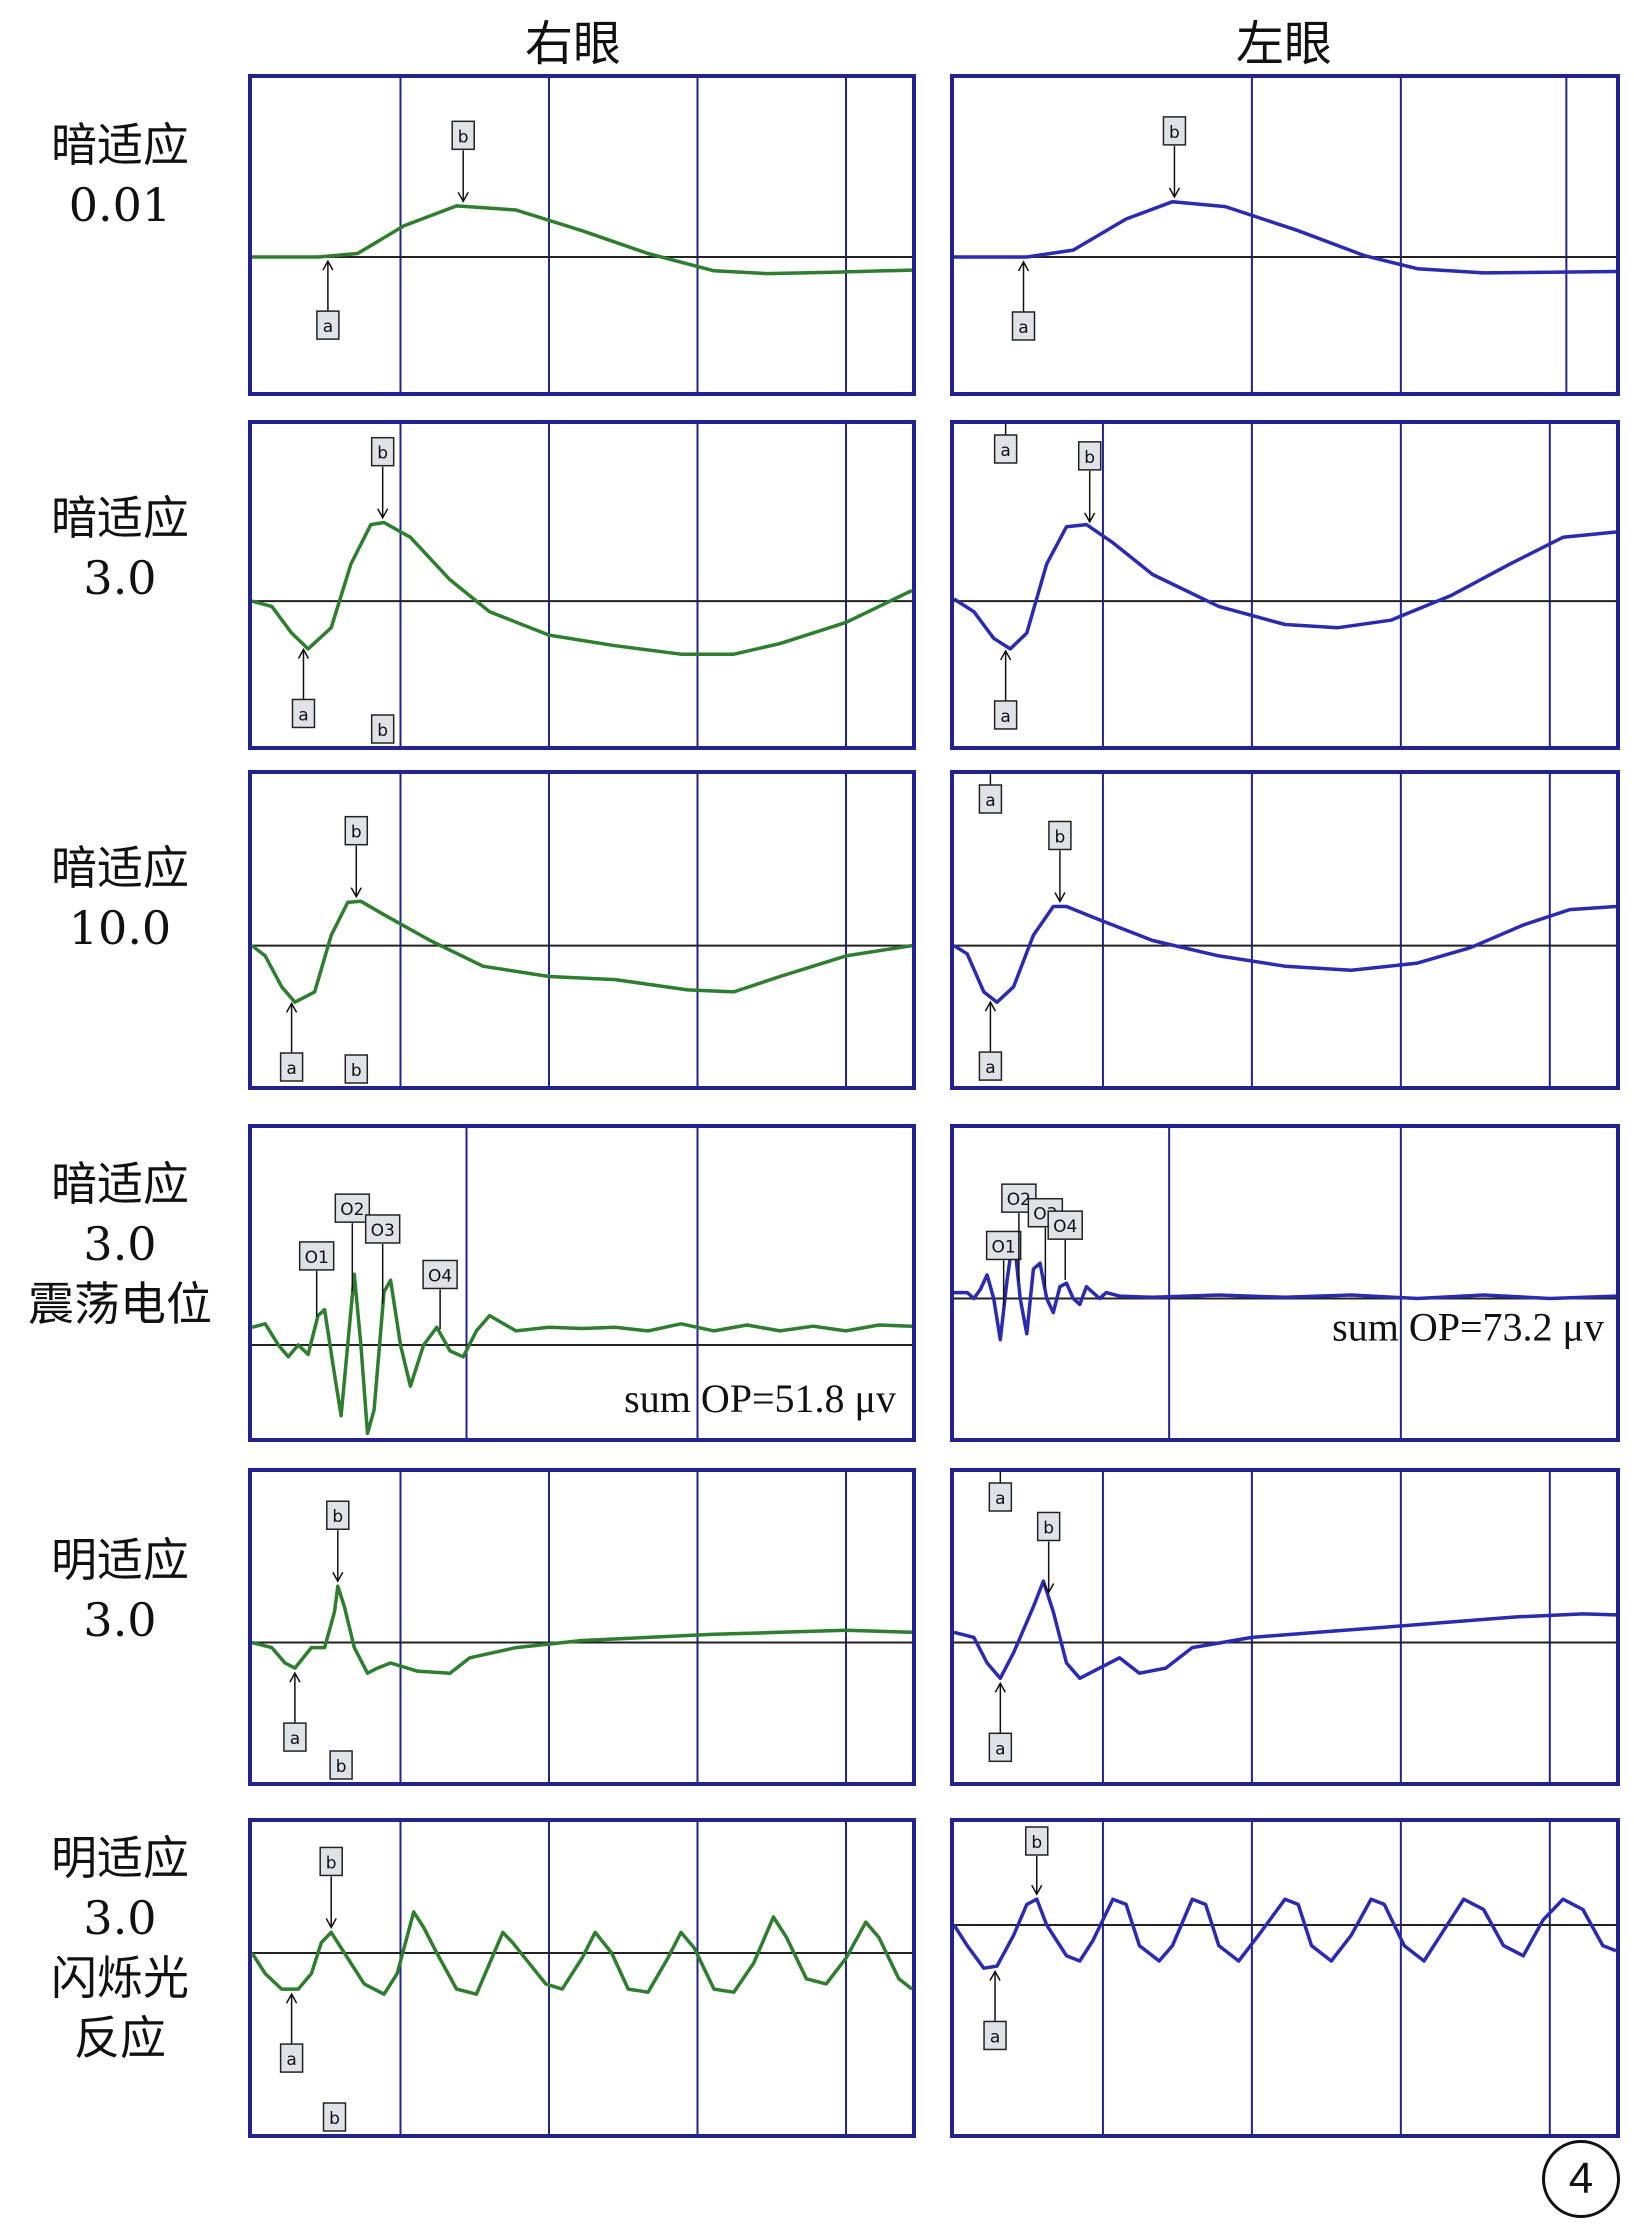 This screenshot has width=1634, height=2236. I want to click on erg-panel-right-row-2: b a b, so click(582, 930).